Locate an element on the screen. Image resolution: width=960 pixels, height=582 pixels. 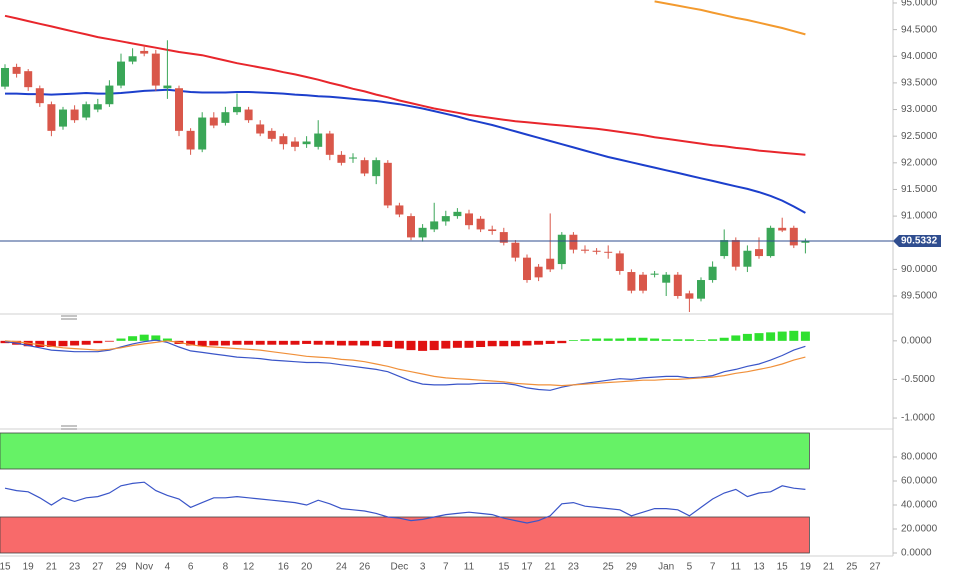
y-tick-label: -1.0000 is located at coordinates (918, 418).